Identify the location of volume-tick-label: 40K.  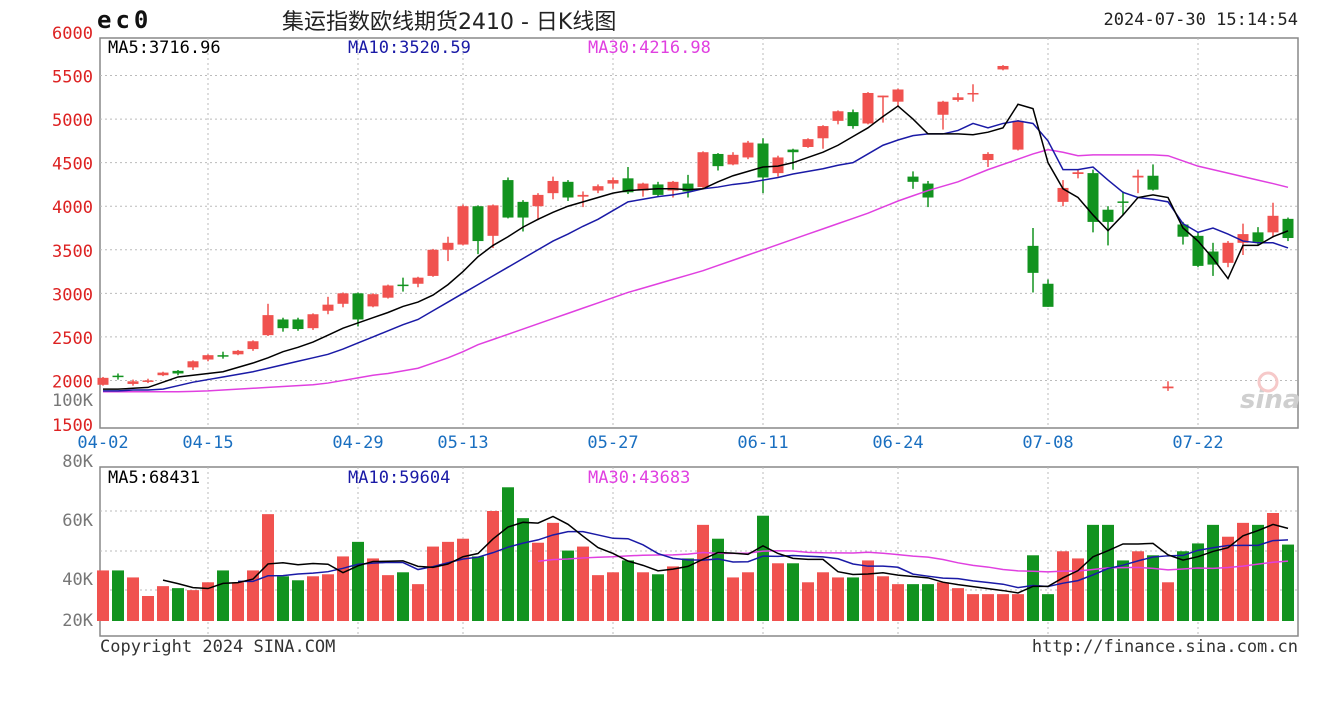
(77, 580).